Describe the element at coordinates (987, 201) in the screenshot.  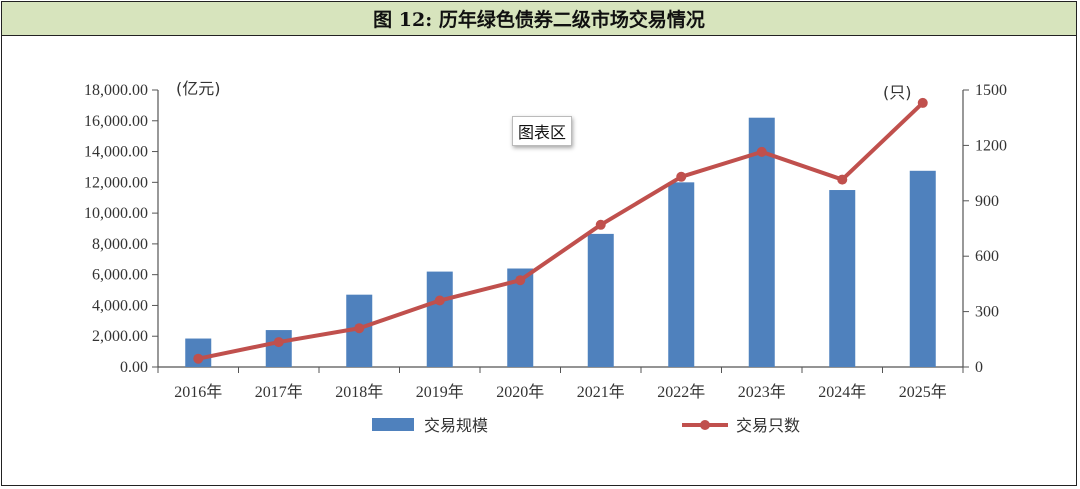
I see `right-axis-tick-label: 900` at that location.